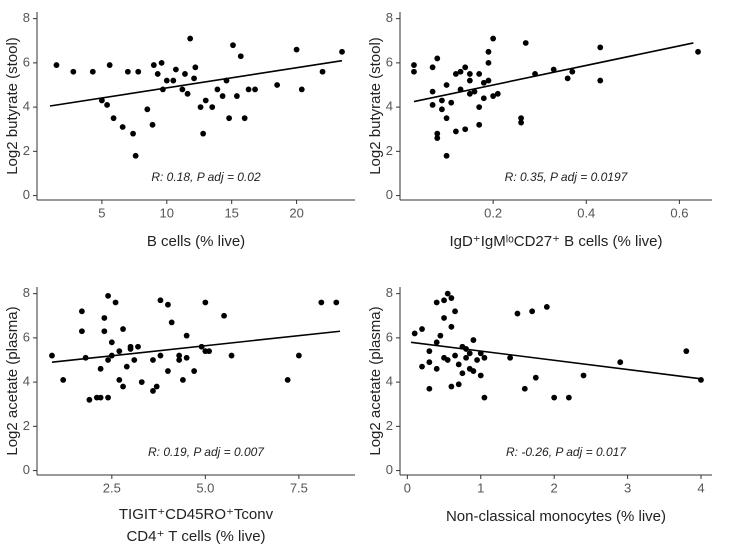  Describe the element at coordinates (407, 487) in the screenshot. I see `x-tick-label: 0` at that location.